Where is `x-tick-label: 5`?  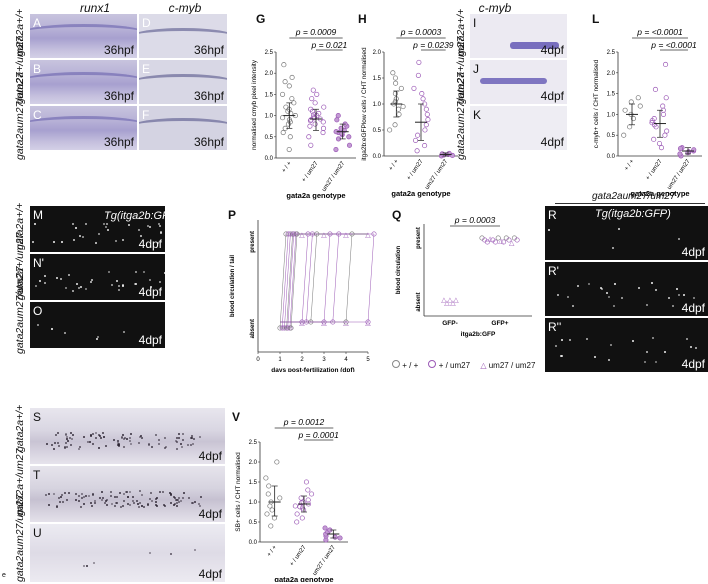 x-tick-label: 5 is located at coordinates (368, 360).